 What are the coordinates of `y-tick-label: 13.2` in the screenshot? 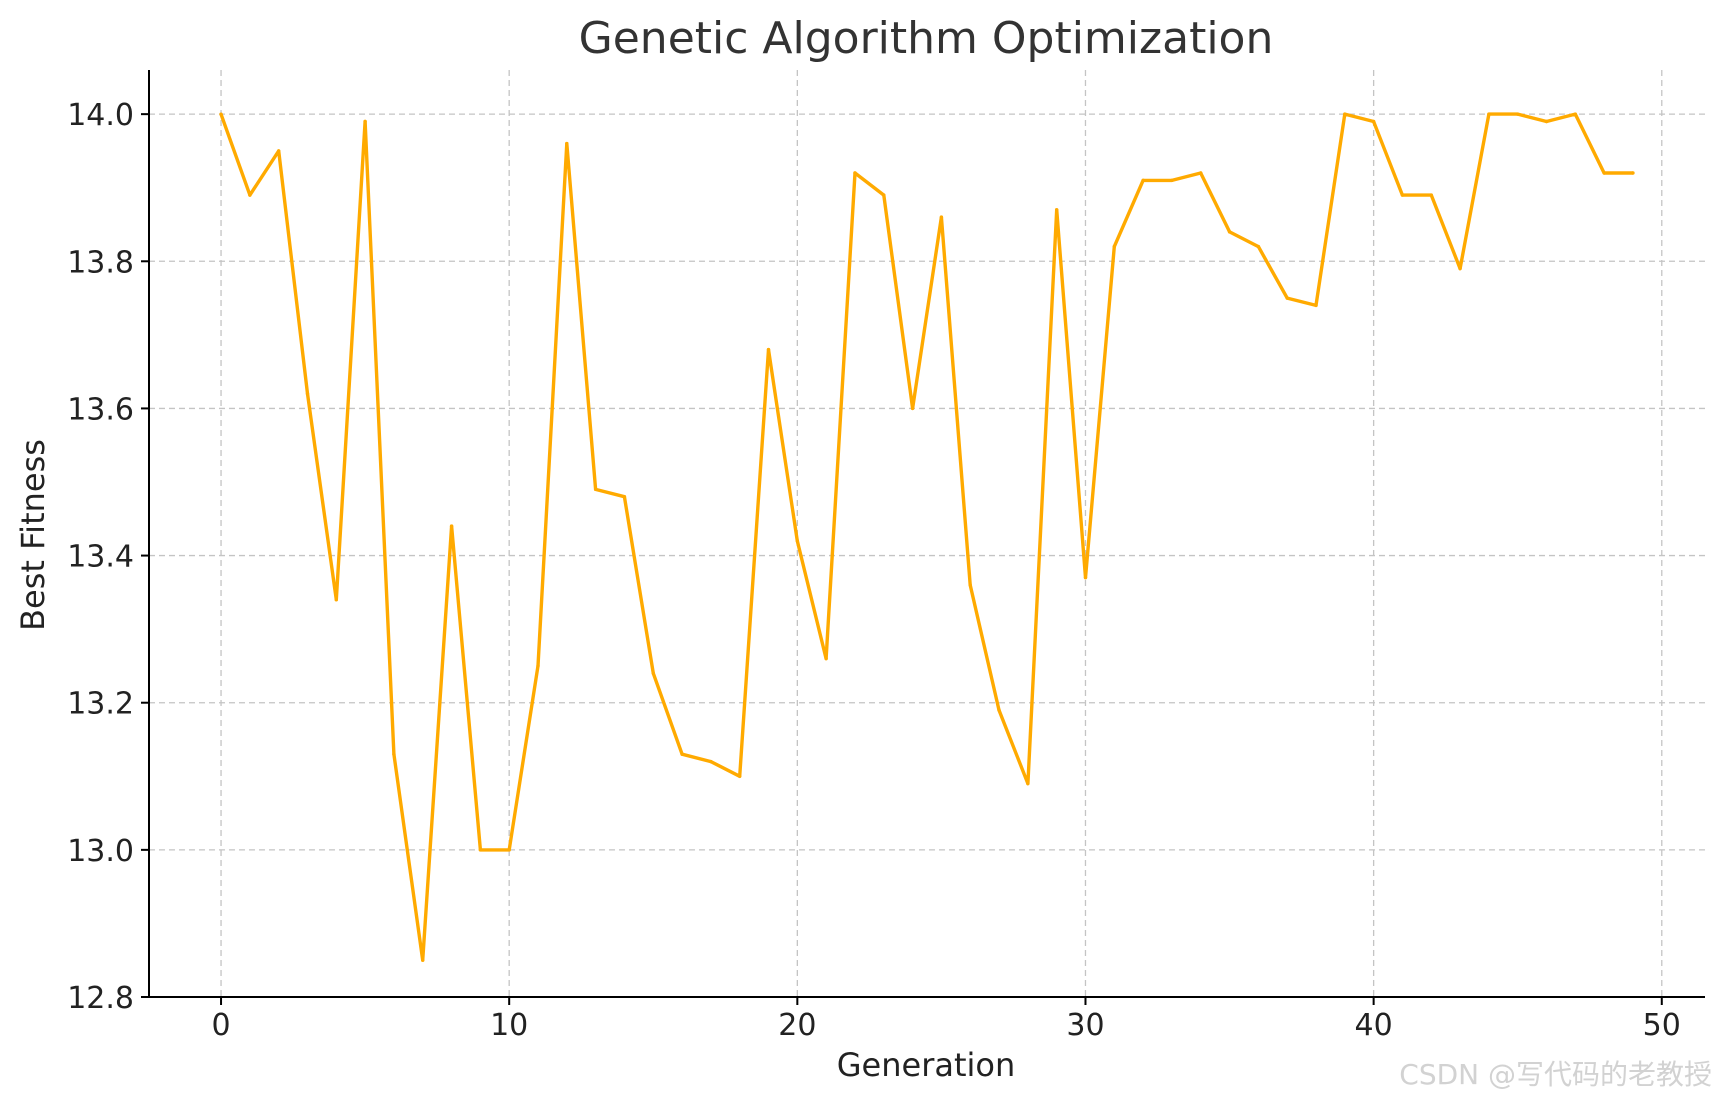 It's located at (100, 704).